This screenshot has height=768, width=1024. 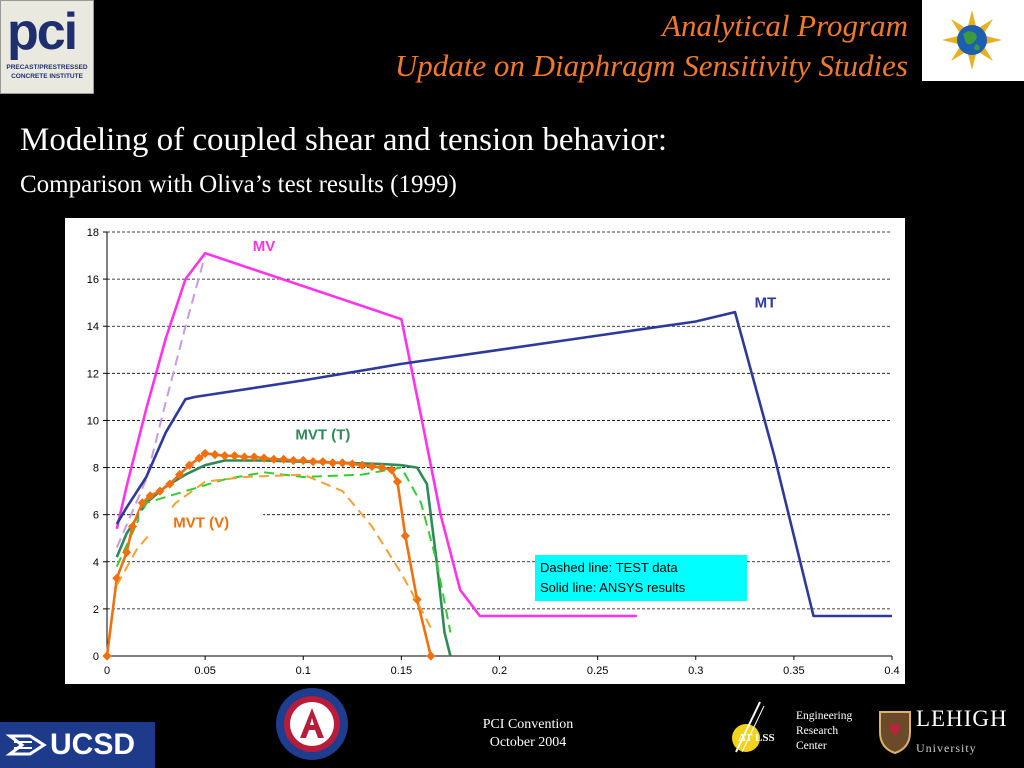 I want to click on series-line-mvt-t, so click(x=283, y=558).